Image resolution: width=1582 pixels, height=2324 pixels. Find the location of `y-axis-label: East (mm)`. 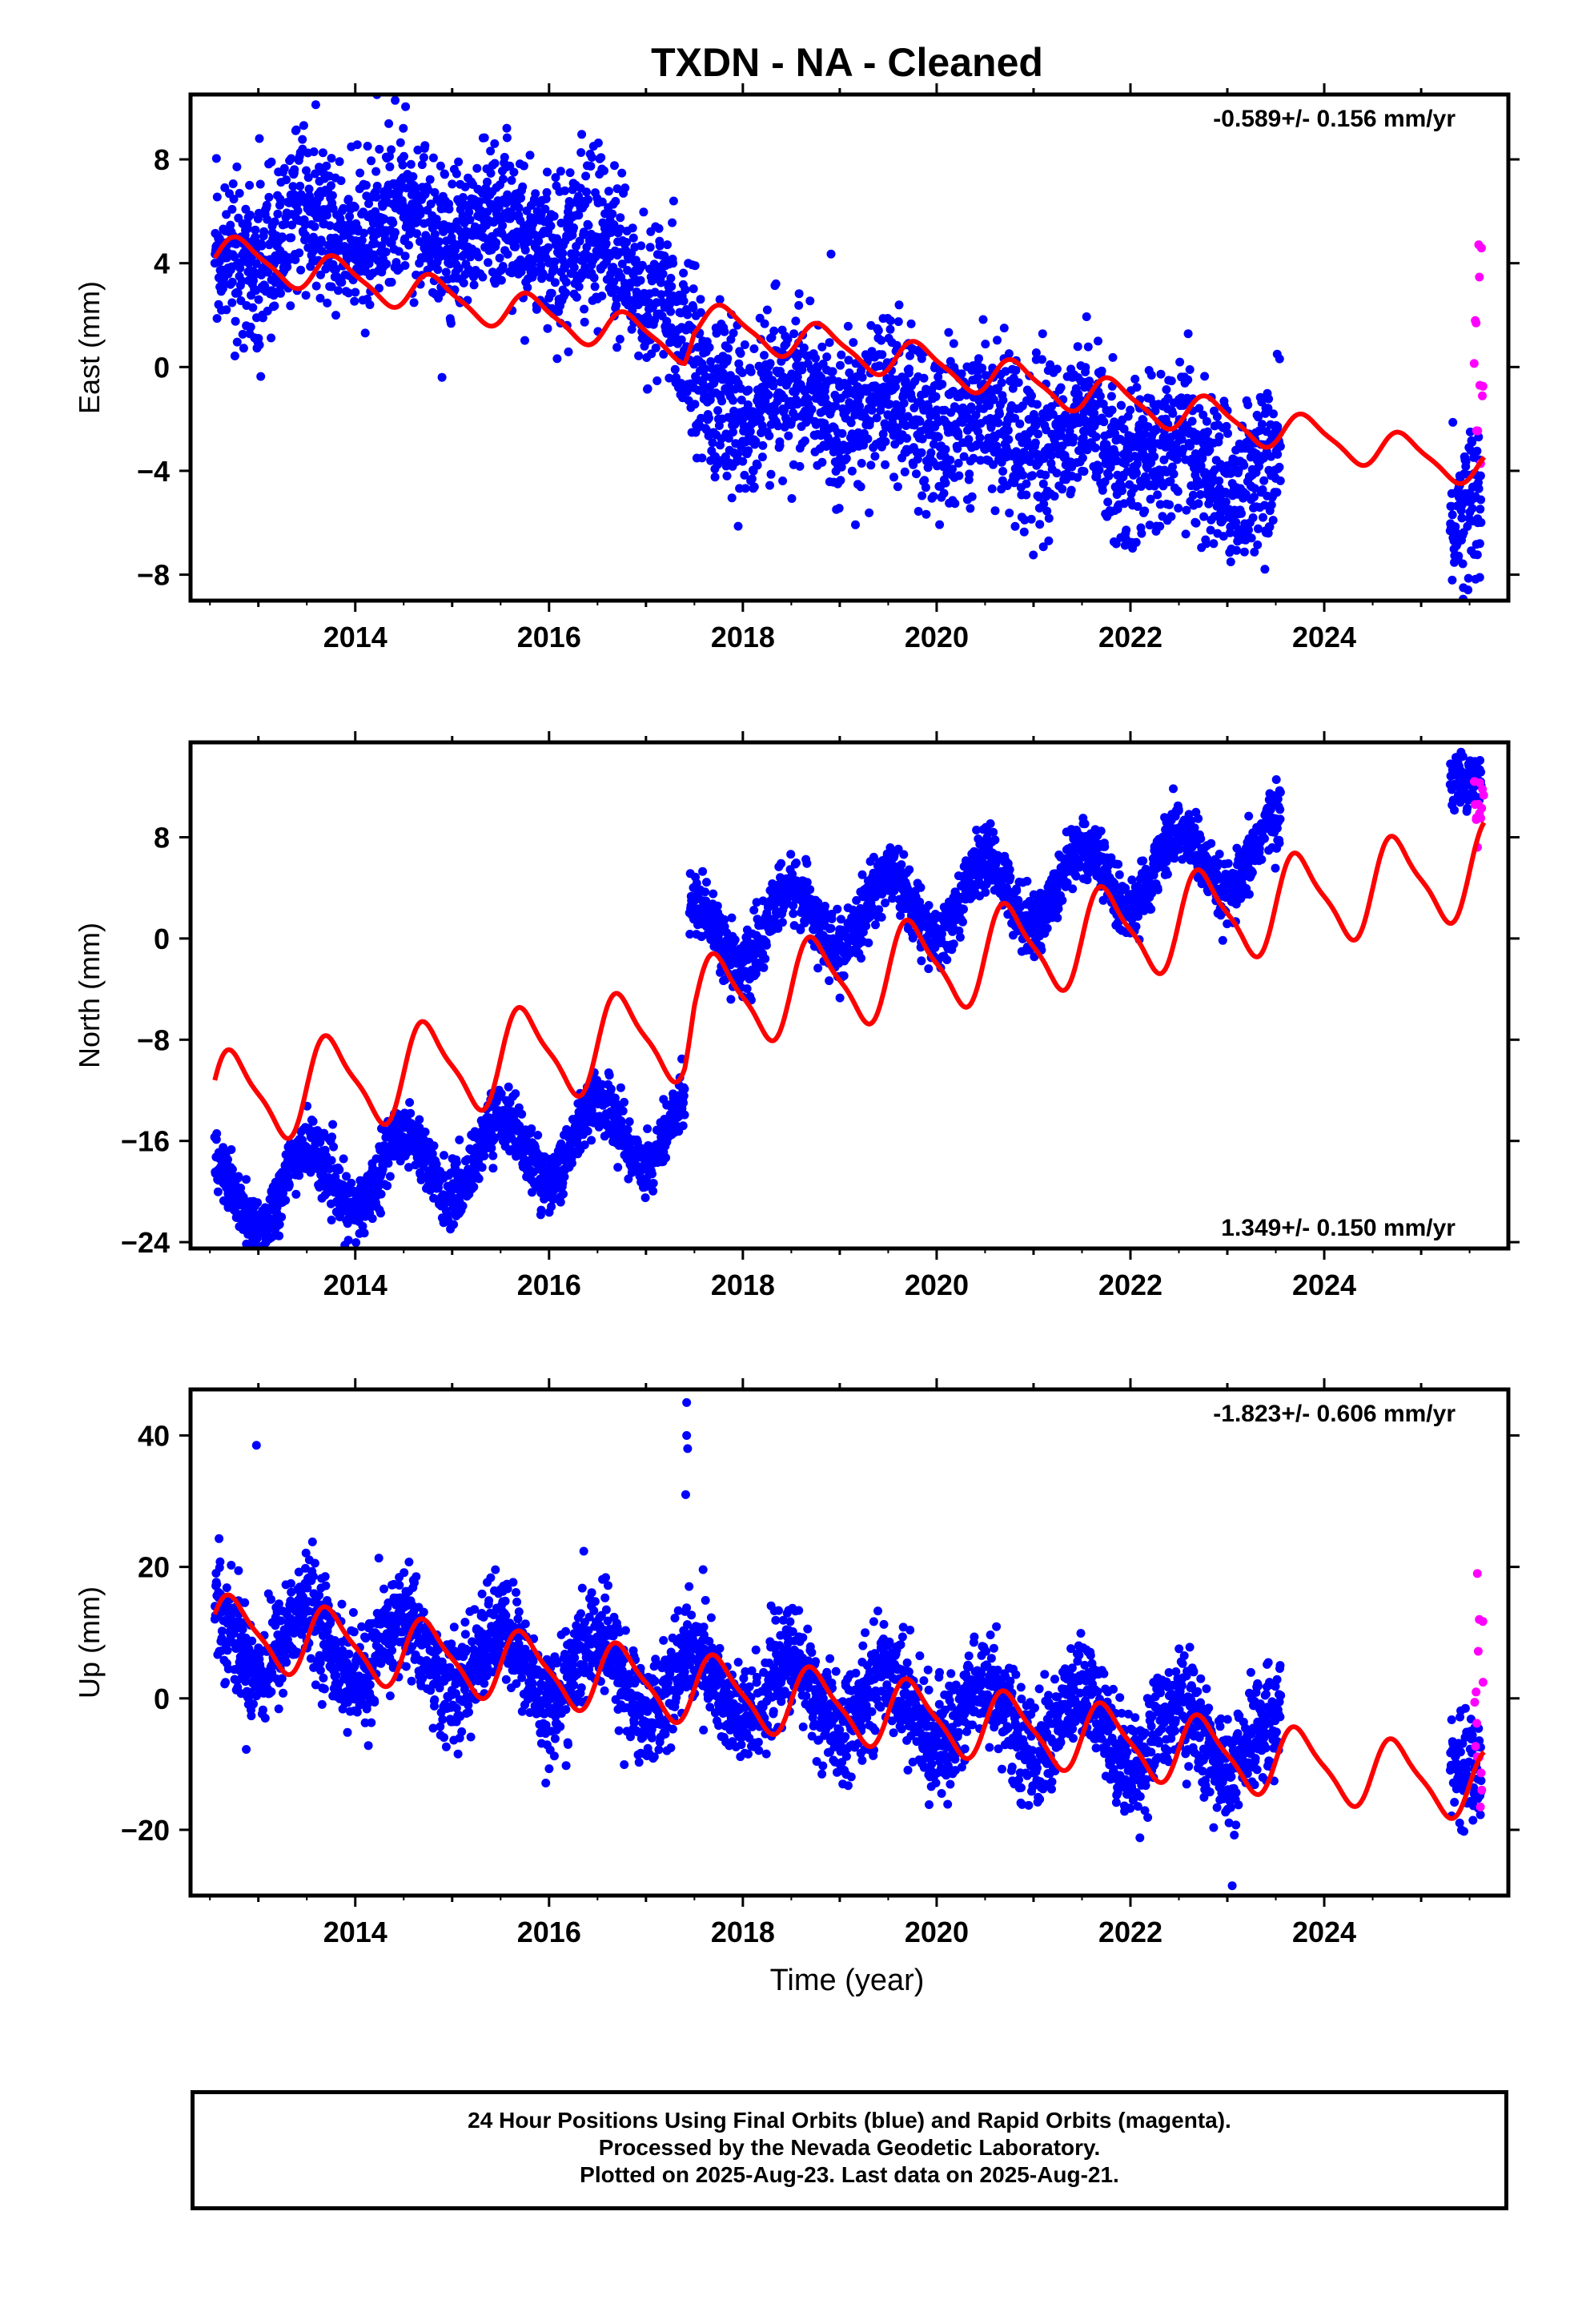

y-axis-label: East (mm) is located at coordinates (89, 347).